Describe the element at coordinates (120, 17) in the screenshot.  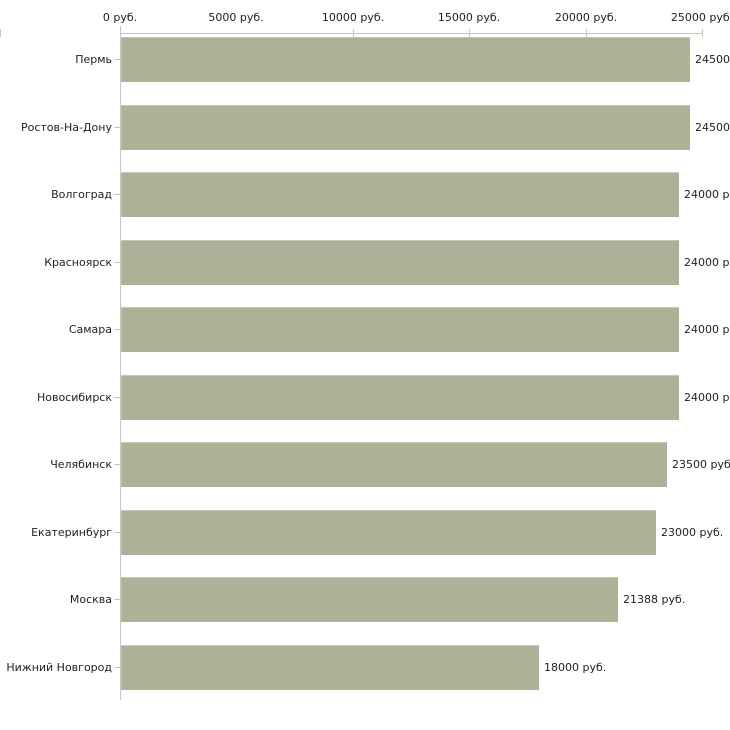
I see `x-axis-tick-label: 0 руб.` at that location.